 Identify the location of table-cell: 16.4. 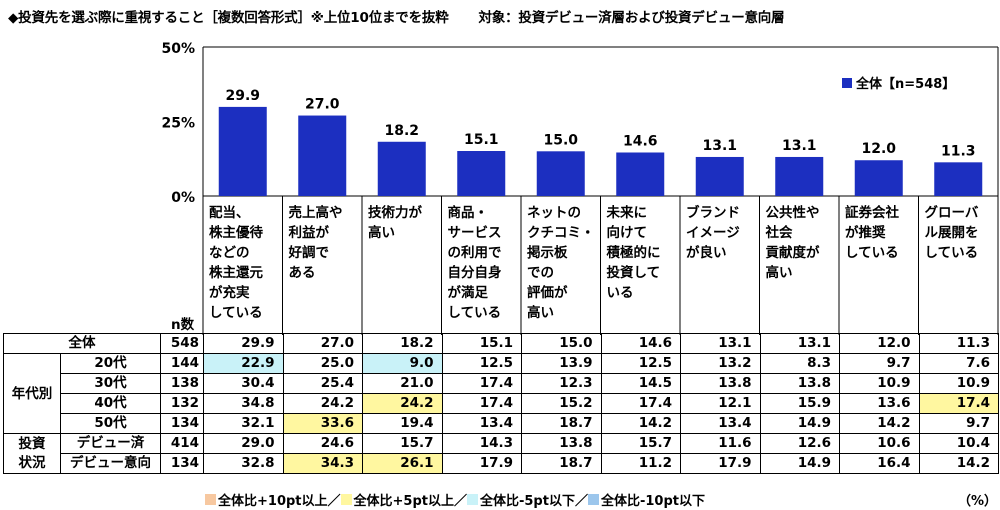
(879, 463).